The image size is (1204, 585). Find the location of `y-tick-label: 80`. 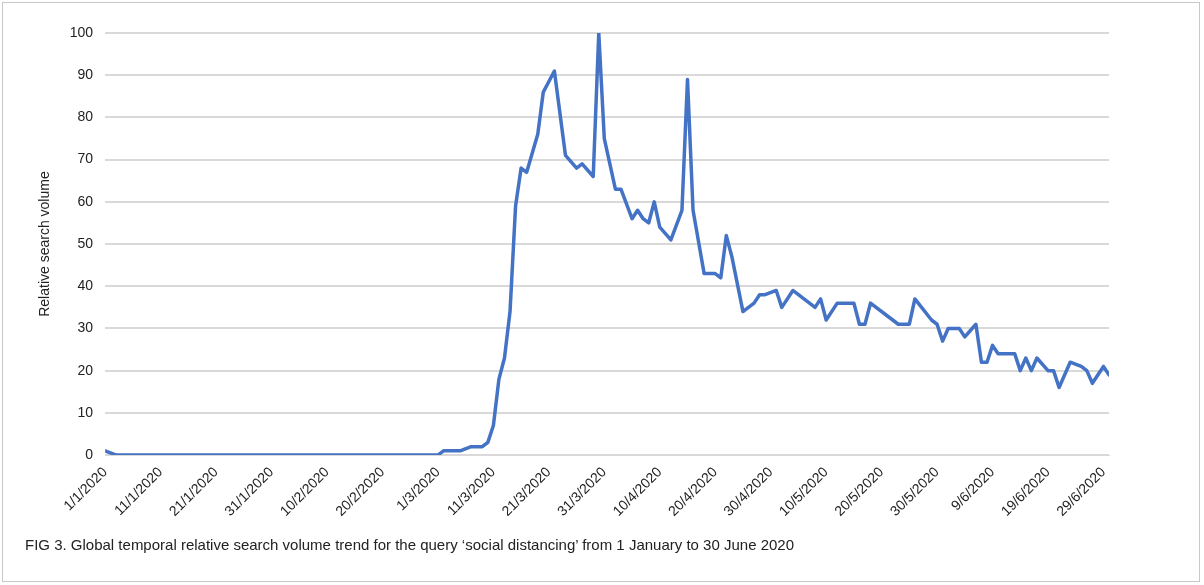

y-tick-label: 80 is located at coordinates (85, 116).